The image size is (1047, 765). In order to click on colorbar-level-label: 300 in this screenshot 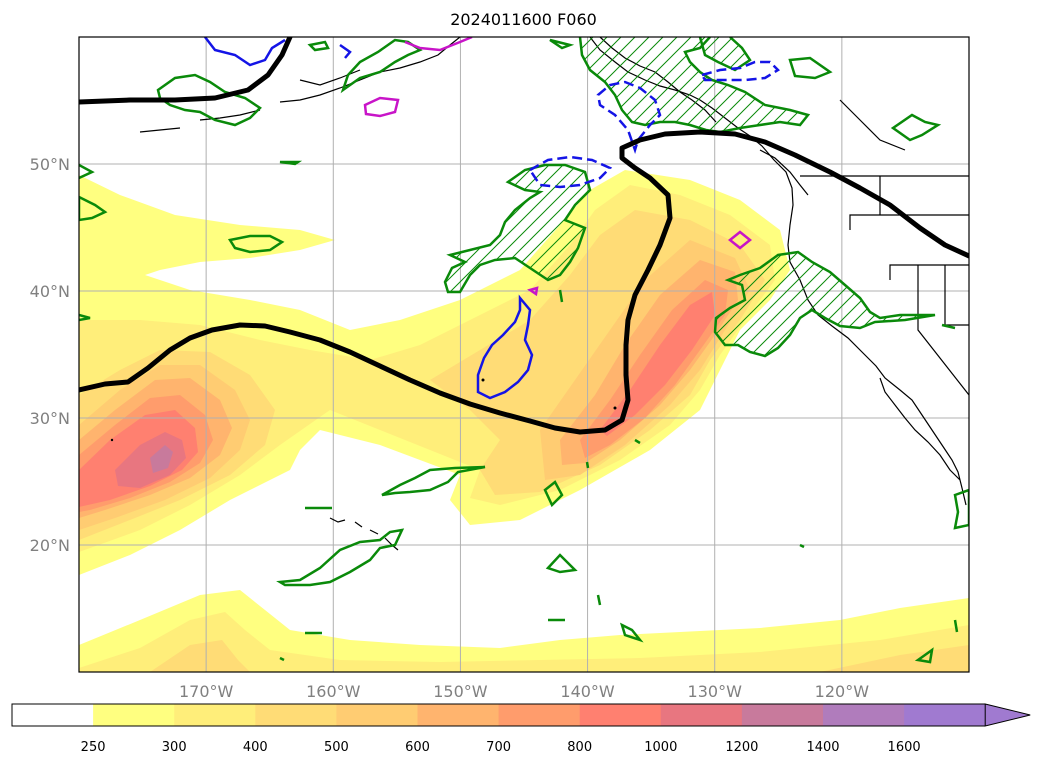, I will do `click(174, 747)`.